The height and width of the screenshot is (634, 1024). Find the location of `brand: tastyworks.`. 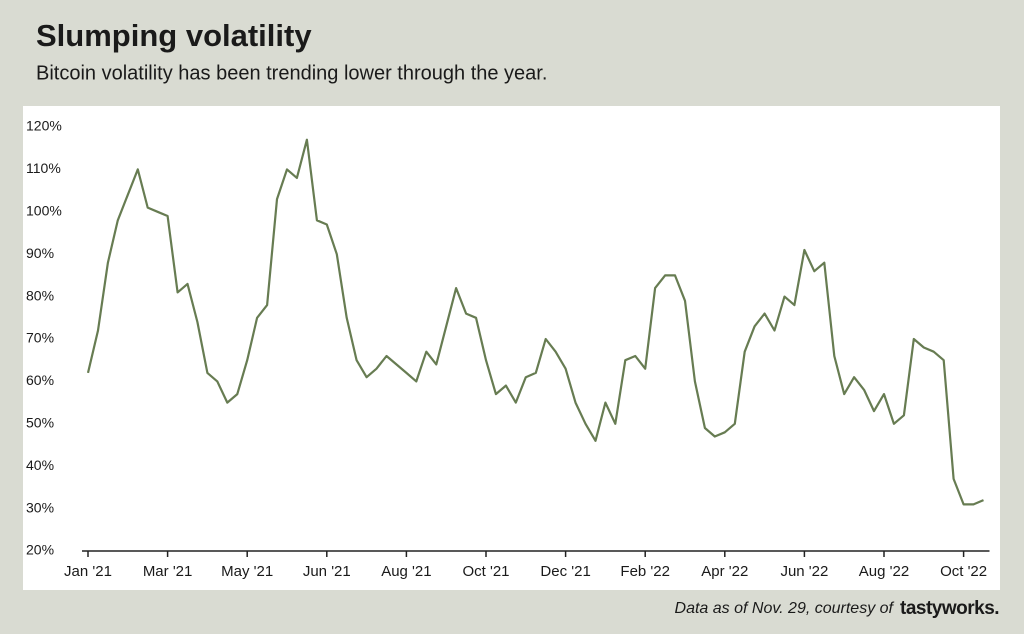

brand: tastyworks. is located at coordinates (949, 608).